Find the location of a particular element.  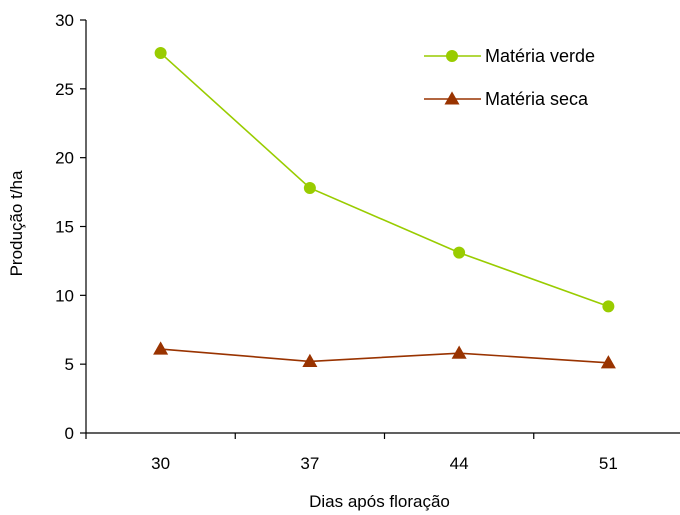

legend-item: Matéria seca is located at coordinates (506, 99).